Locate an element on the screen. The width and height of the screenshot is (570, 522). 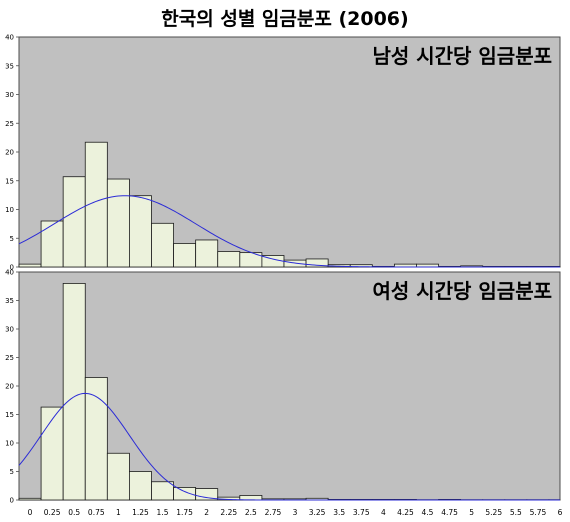
x-tick-label: 5 is located at coordinates (471, 512).